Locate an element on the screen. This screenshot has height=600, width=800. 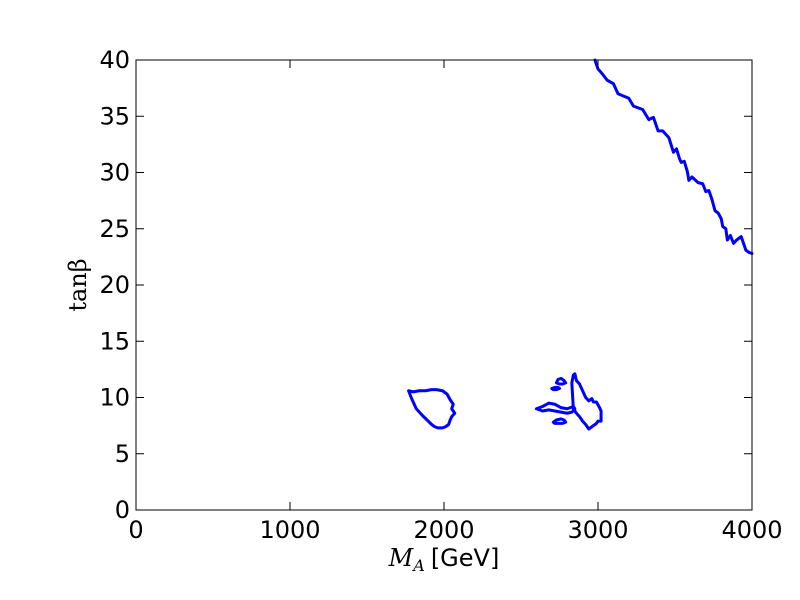
x-tick-label: 3000 is located at coordinates (597, 530).